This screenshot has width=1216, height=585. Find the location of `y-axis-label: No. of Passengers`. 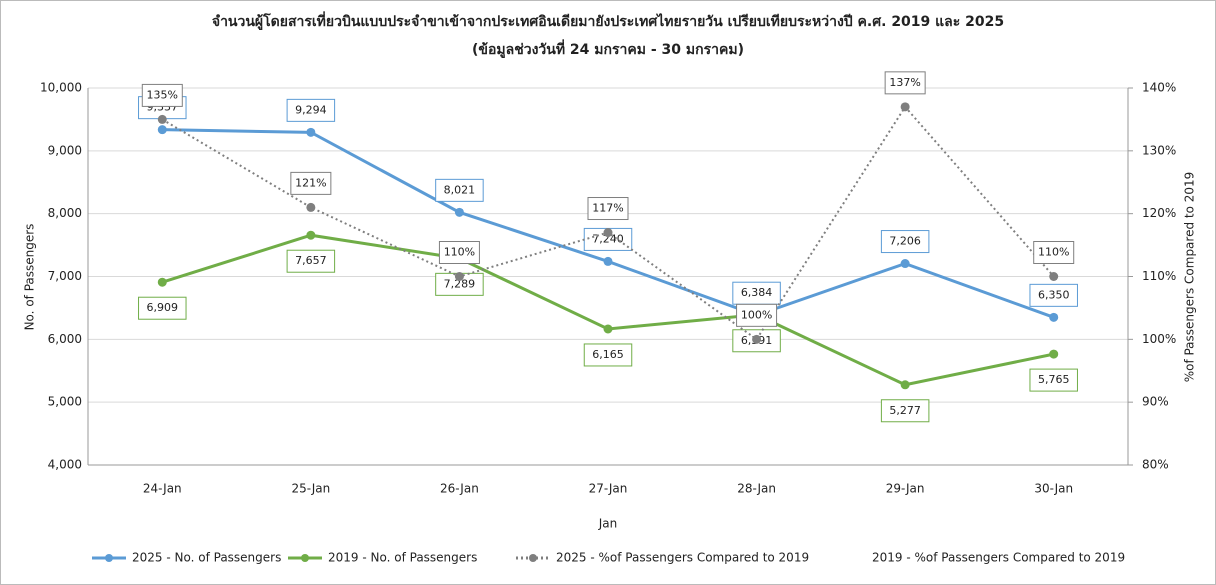

y-axis-label: No. of Passengers is located at coordinates (30, 277).